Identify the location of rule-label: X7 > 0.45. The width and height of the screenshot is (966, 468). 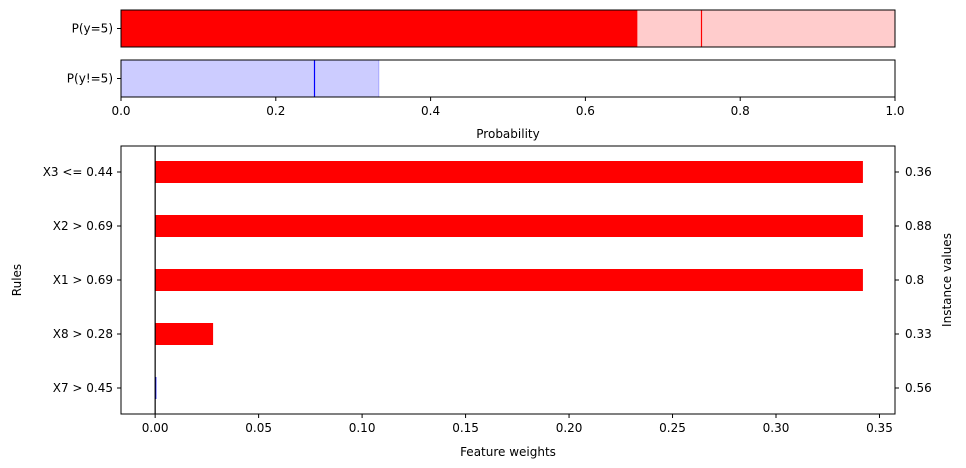
(83, 388).